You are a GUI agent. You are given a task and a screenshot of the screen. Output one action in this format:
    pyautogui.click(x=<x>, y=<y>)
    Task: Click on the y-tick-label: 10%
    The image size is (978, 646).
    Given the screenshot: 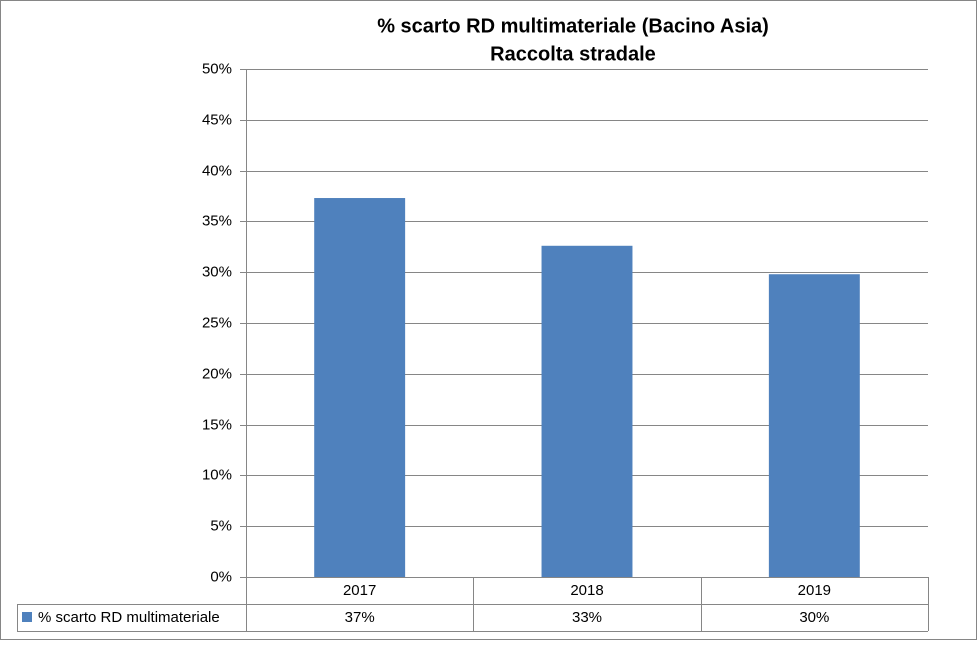 What is the action you would take?
    pyautogui.click(x=217, y=474)
    